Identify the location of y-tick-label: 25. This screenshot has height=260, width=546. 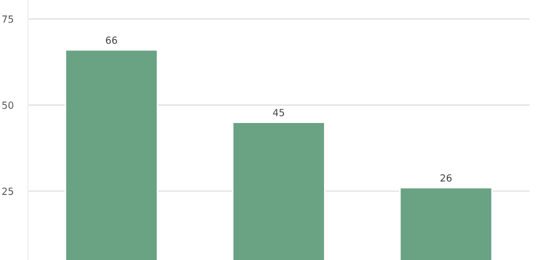
(8, 191).